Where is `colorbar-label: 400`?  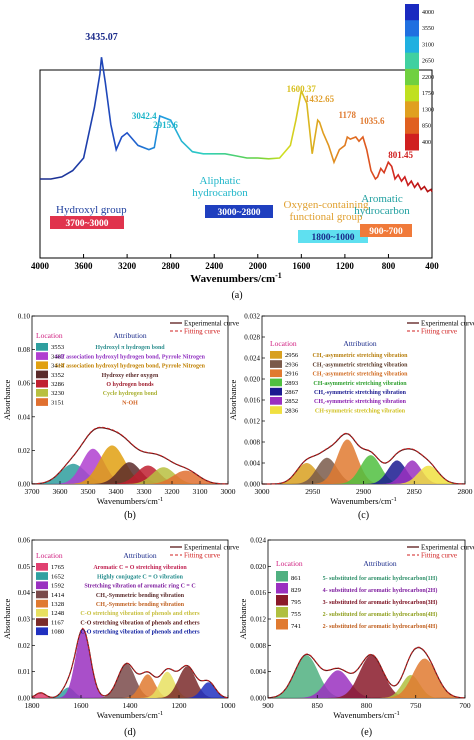 colorbar-label: 400 is located at coordinates (426, 143).